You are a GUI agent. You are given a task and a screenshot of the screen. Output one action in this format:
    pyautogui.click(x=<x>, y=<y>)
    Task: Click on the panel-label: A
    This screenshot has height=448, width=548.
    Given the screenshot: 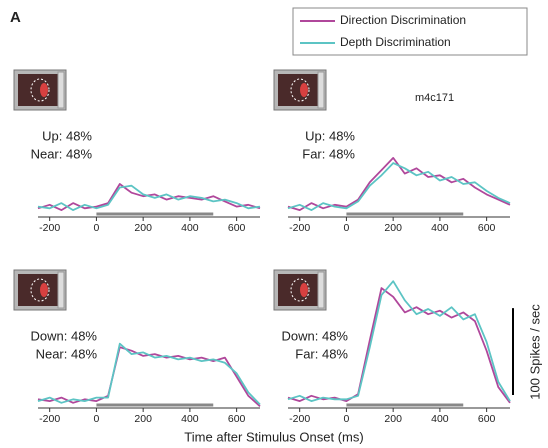 What is the action you would take?
    pyautogui.click(x=15, y=17)
    